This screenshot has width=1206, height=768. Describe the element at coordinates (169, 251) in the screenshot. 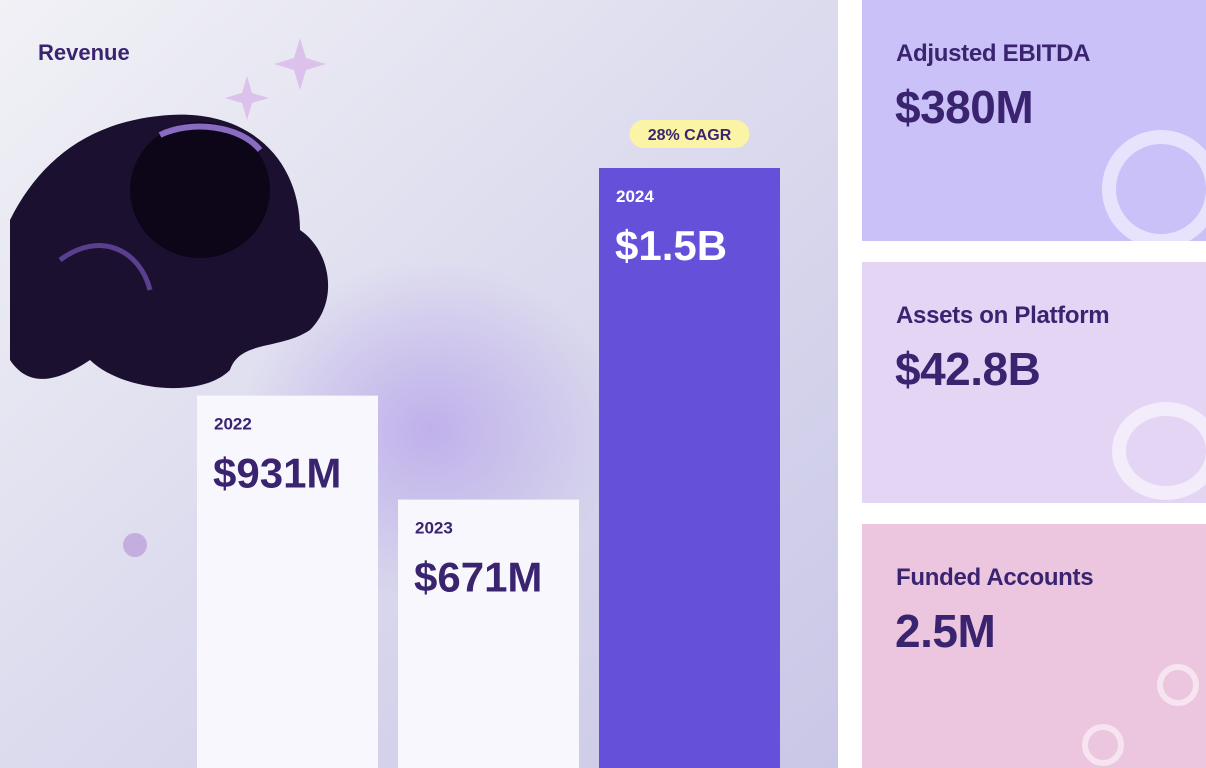

I see `astronaut-illustration` at that location.